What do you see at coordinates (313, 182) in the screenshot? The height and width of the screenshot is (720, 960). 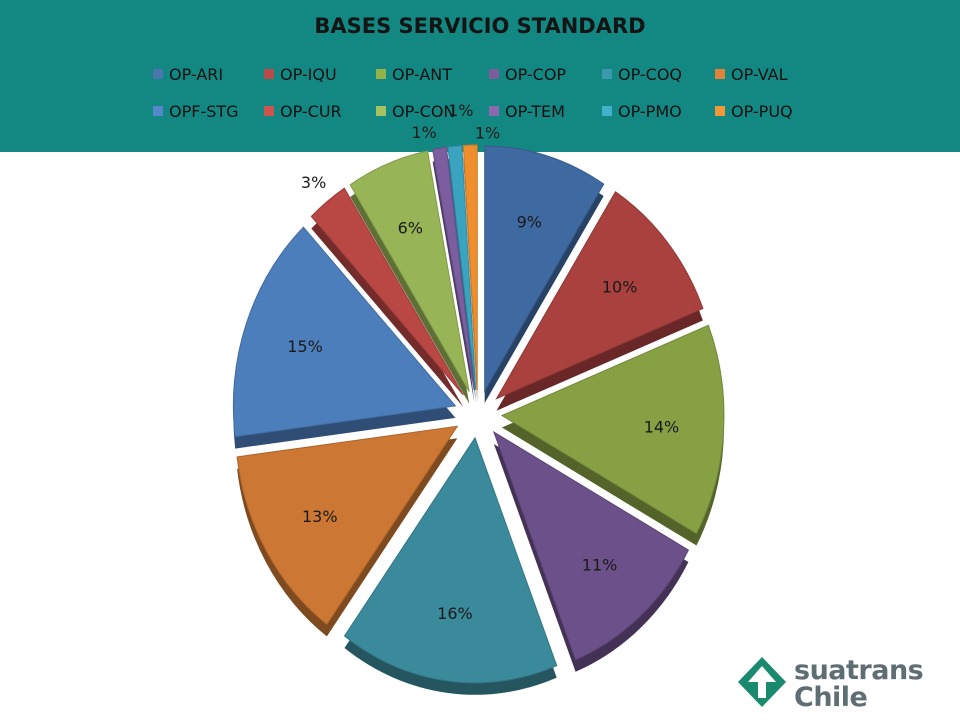 I see `slice-data-label: 3%` at bounding box center [313, 182].